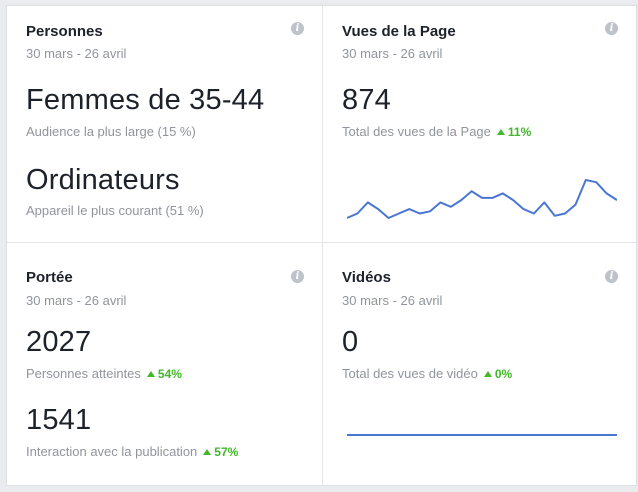 Image resolution: width=638 pixels, height=492 pixels. Describe the element at coordinates (59, 342) in the screenshot. I see `people-reached-value: 2027` at that location.